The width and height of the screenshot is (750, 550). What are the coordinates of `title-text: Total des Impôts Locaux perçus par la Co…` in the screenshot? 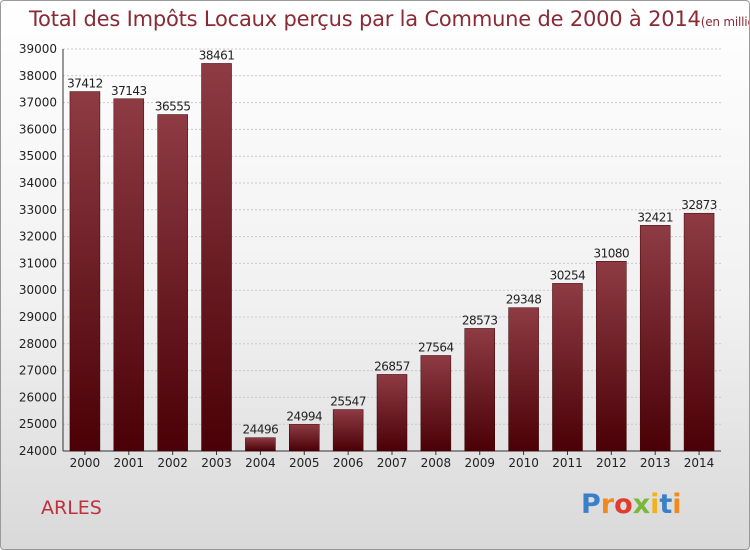 It's located at (365, 19).